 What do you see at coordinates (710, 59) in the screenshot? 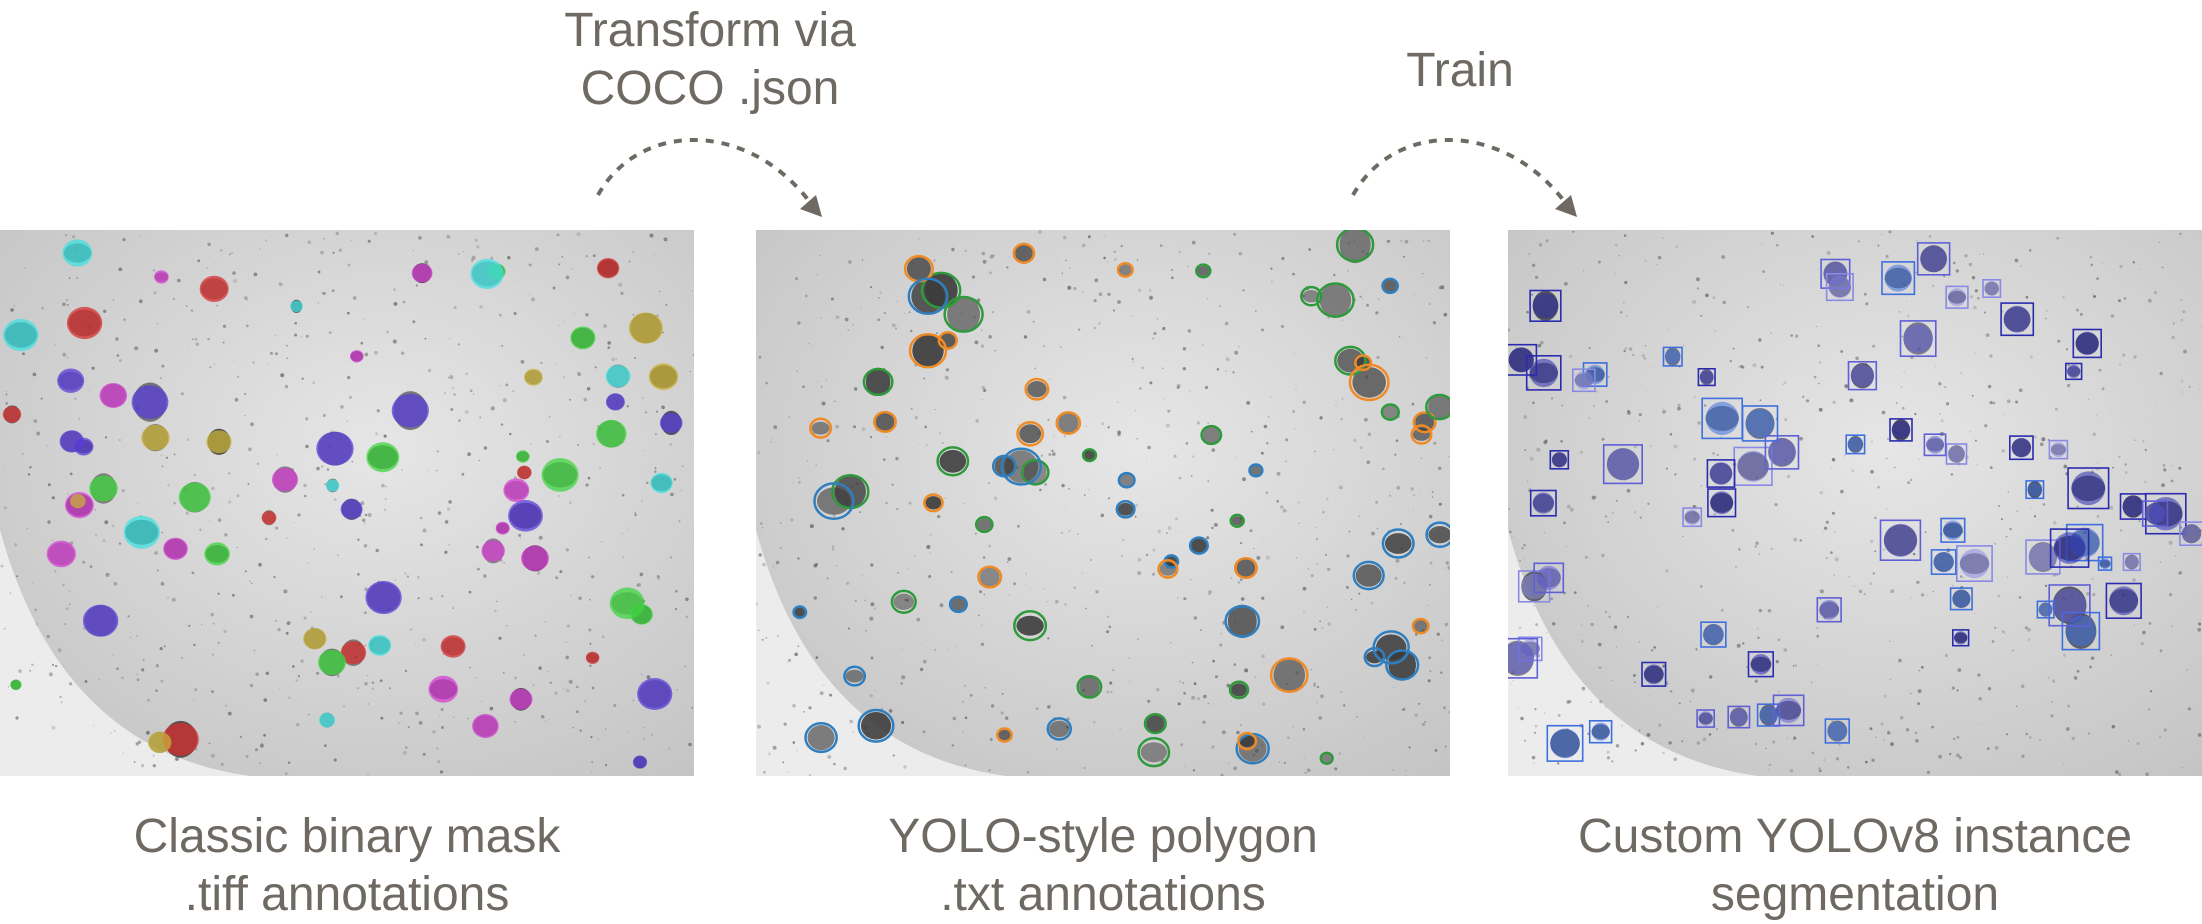
I see `step-label-transform: Transform via COCO .json` at bounding box center [710, 59].